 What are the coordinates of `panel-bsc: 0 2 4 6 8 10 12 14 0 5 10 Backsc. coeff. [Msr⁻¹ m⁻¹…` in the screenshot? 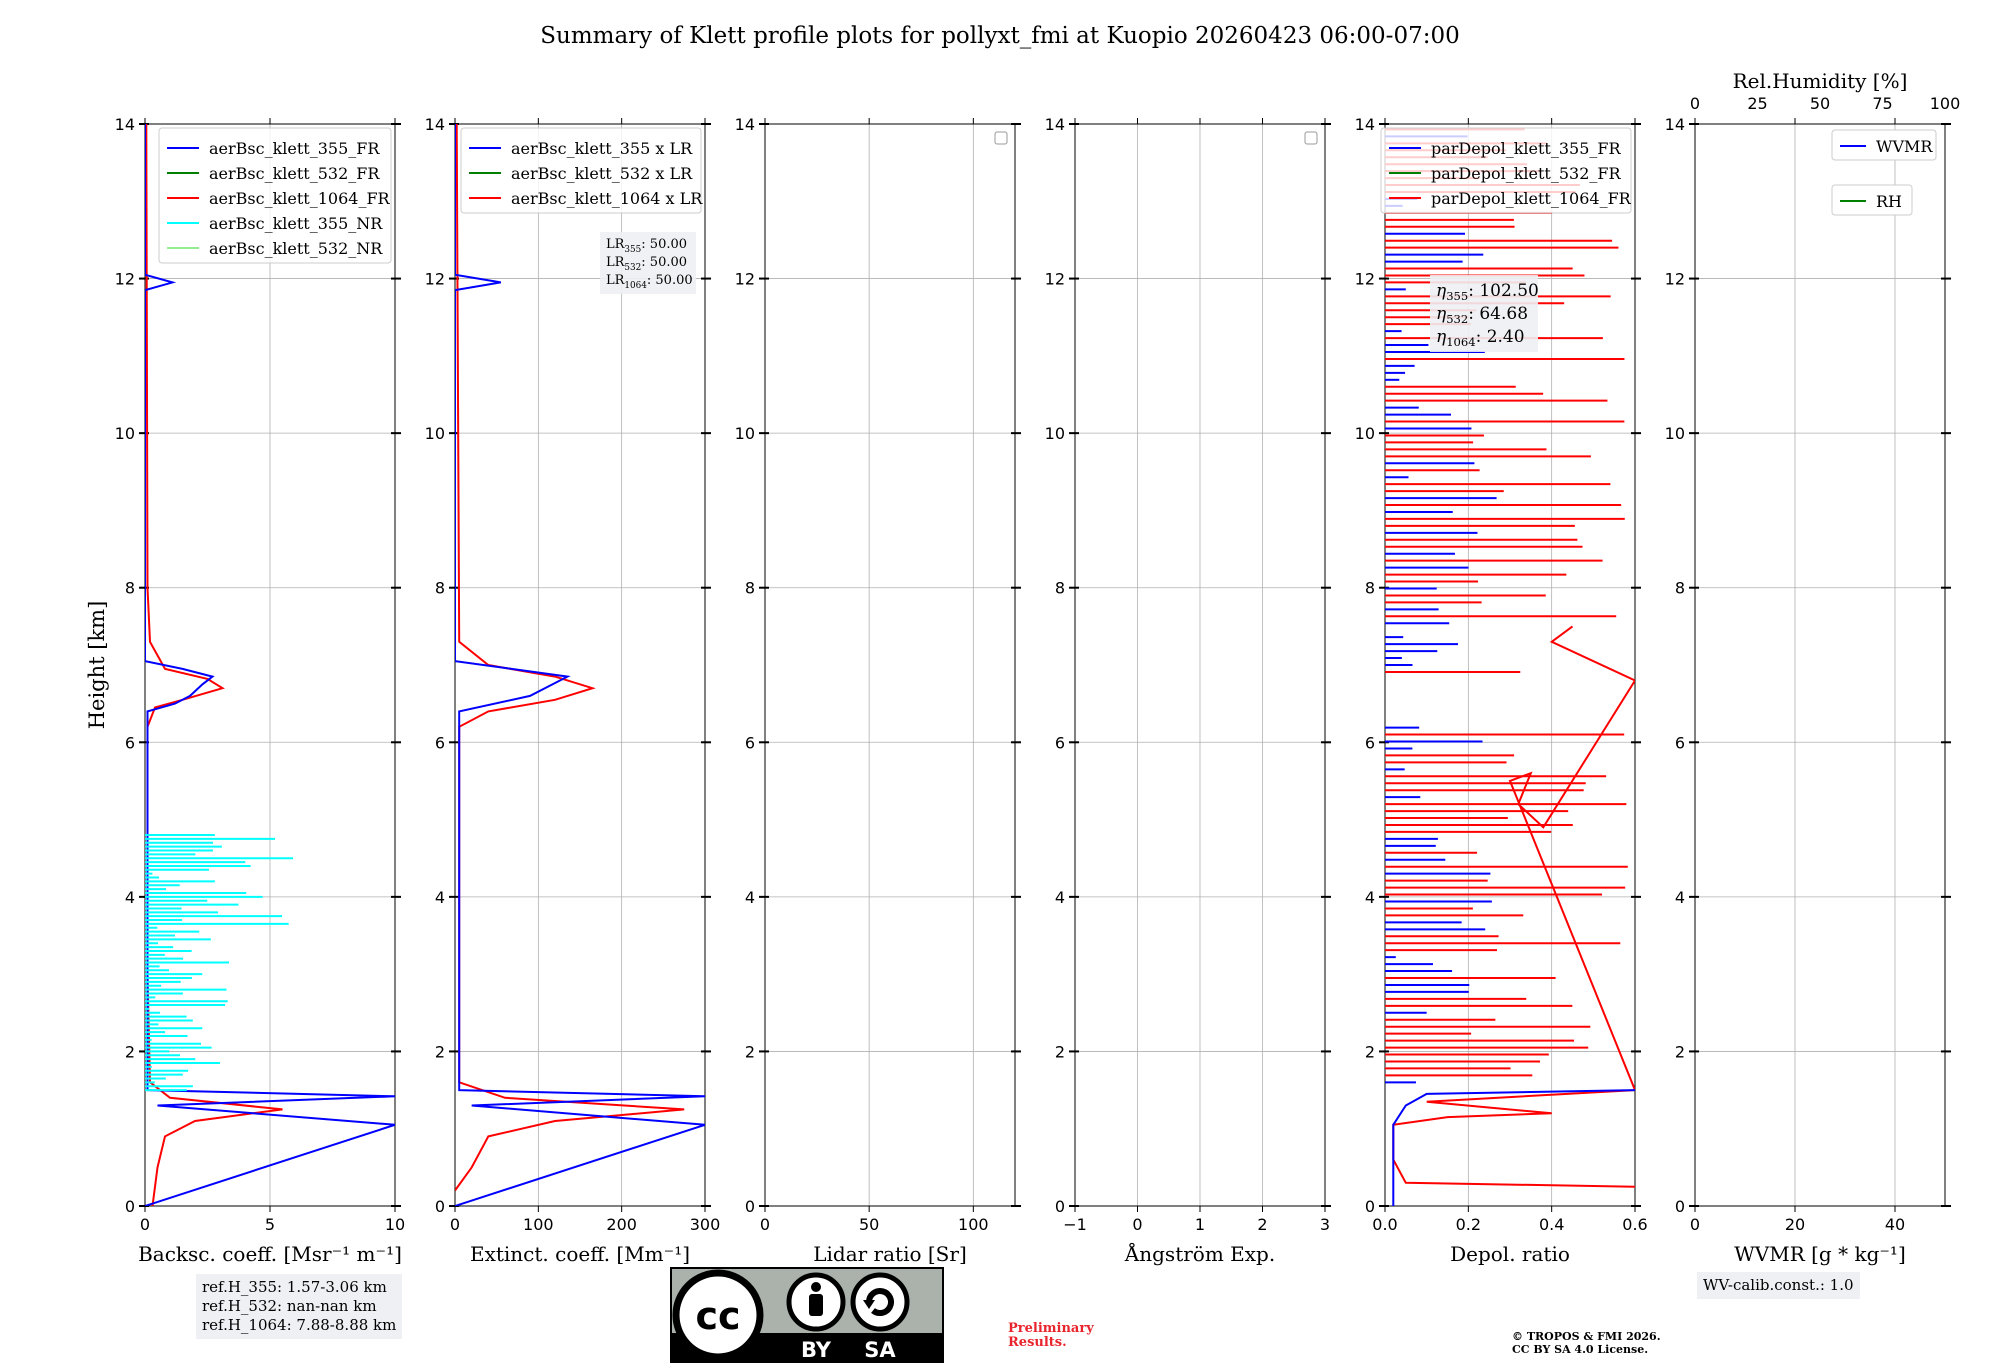 It's located at (260, 690).